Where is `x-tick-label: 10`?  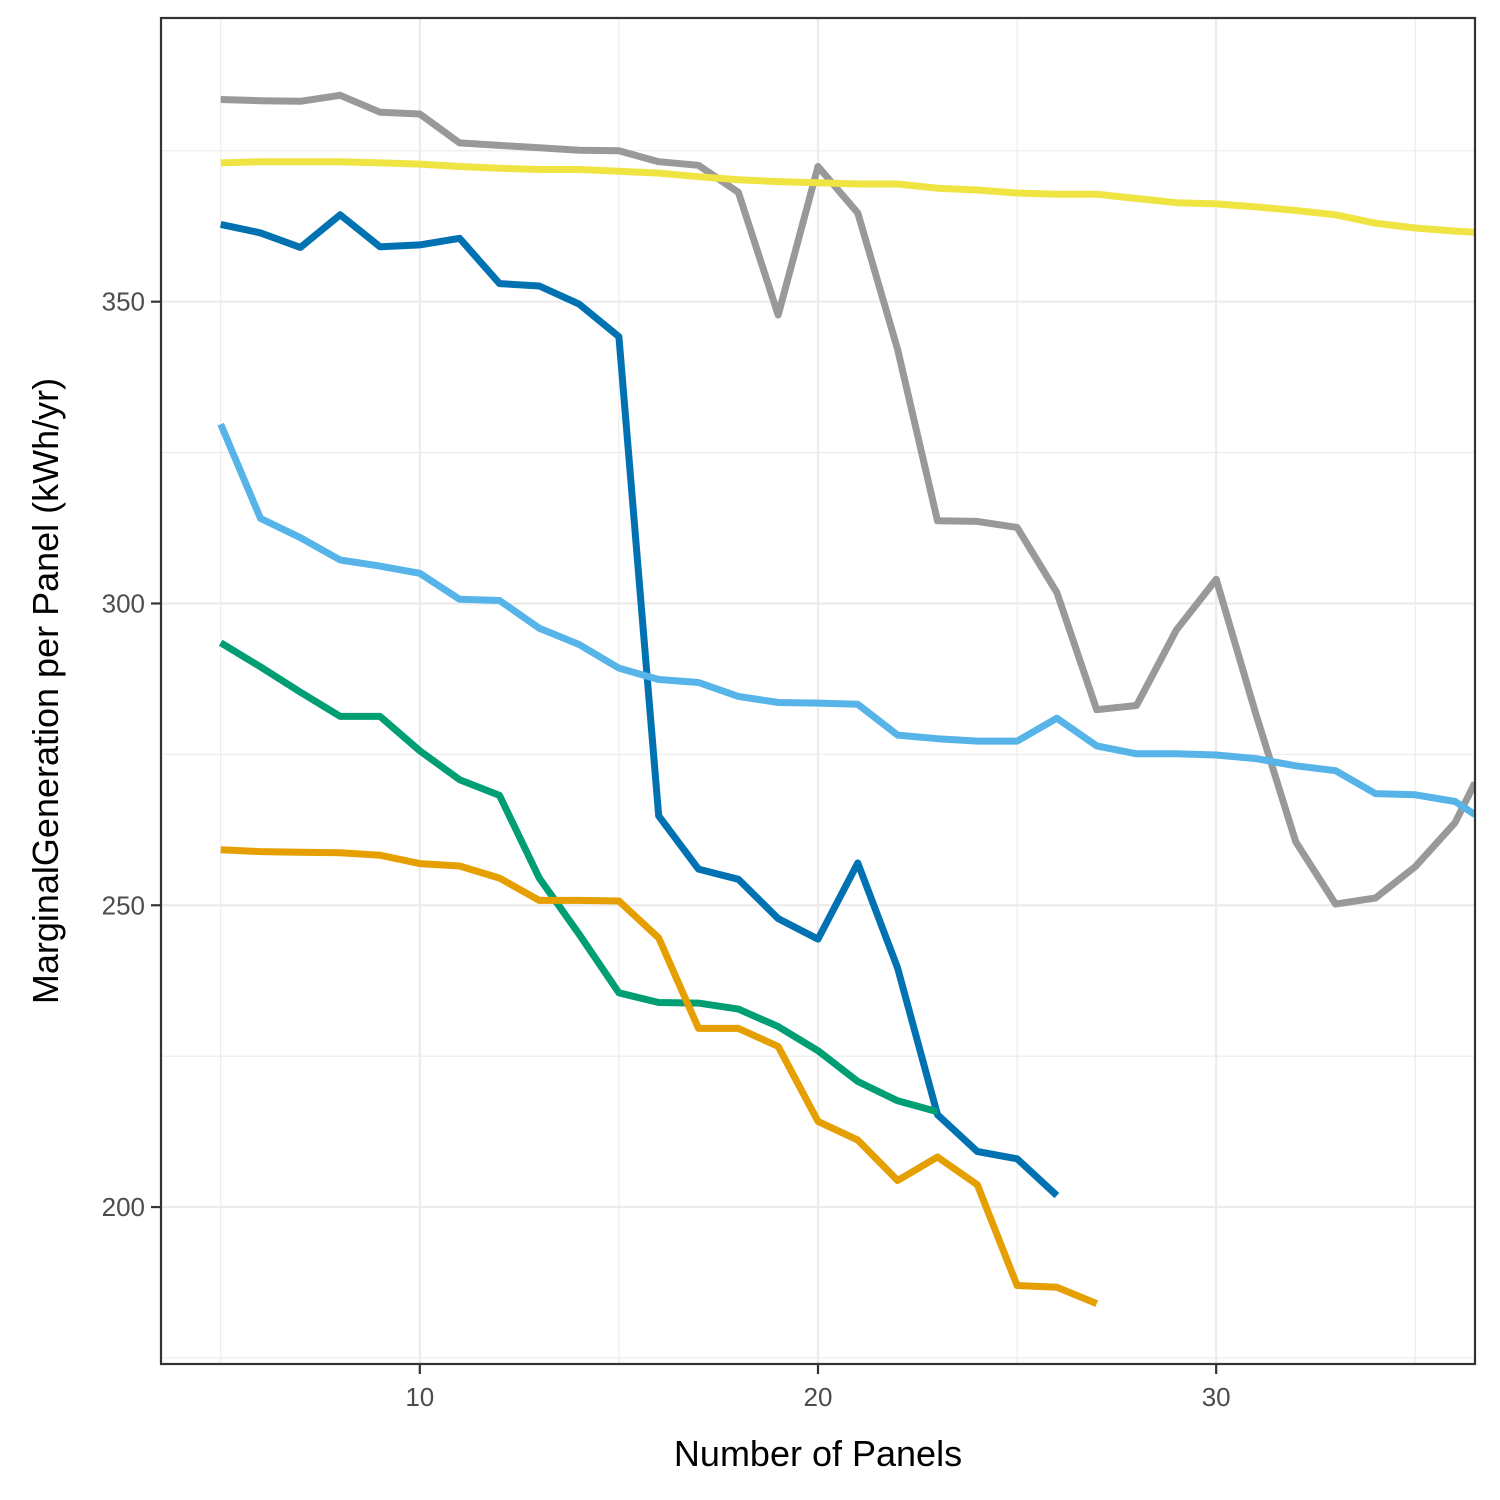
x-tick-label: 10 is located at coordinates (419, 1397).